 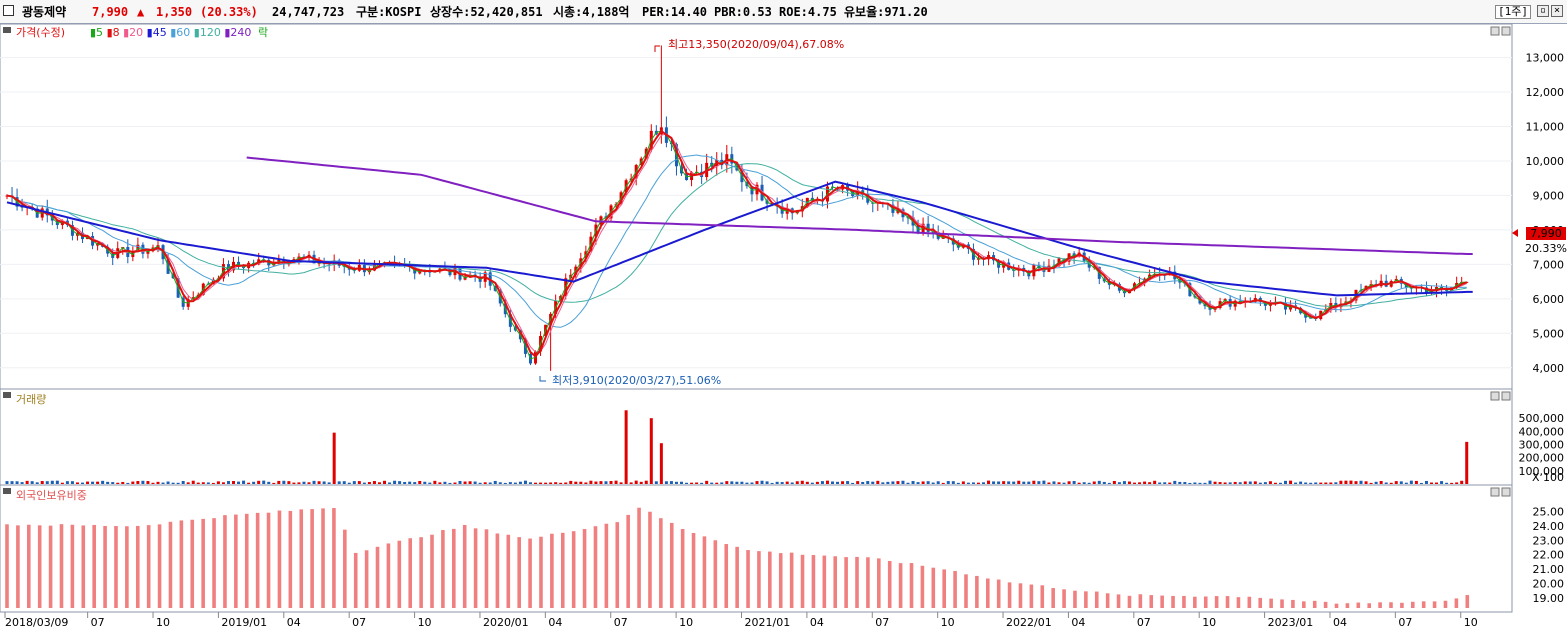 What do you see at coordinates (486, 12) in the screenshot?
I see `listed-shares: 상장수:52,420,851` at bounding box center [486, 12].